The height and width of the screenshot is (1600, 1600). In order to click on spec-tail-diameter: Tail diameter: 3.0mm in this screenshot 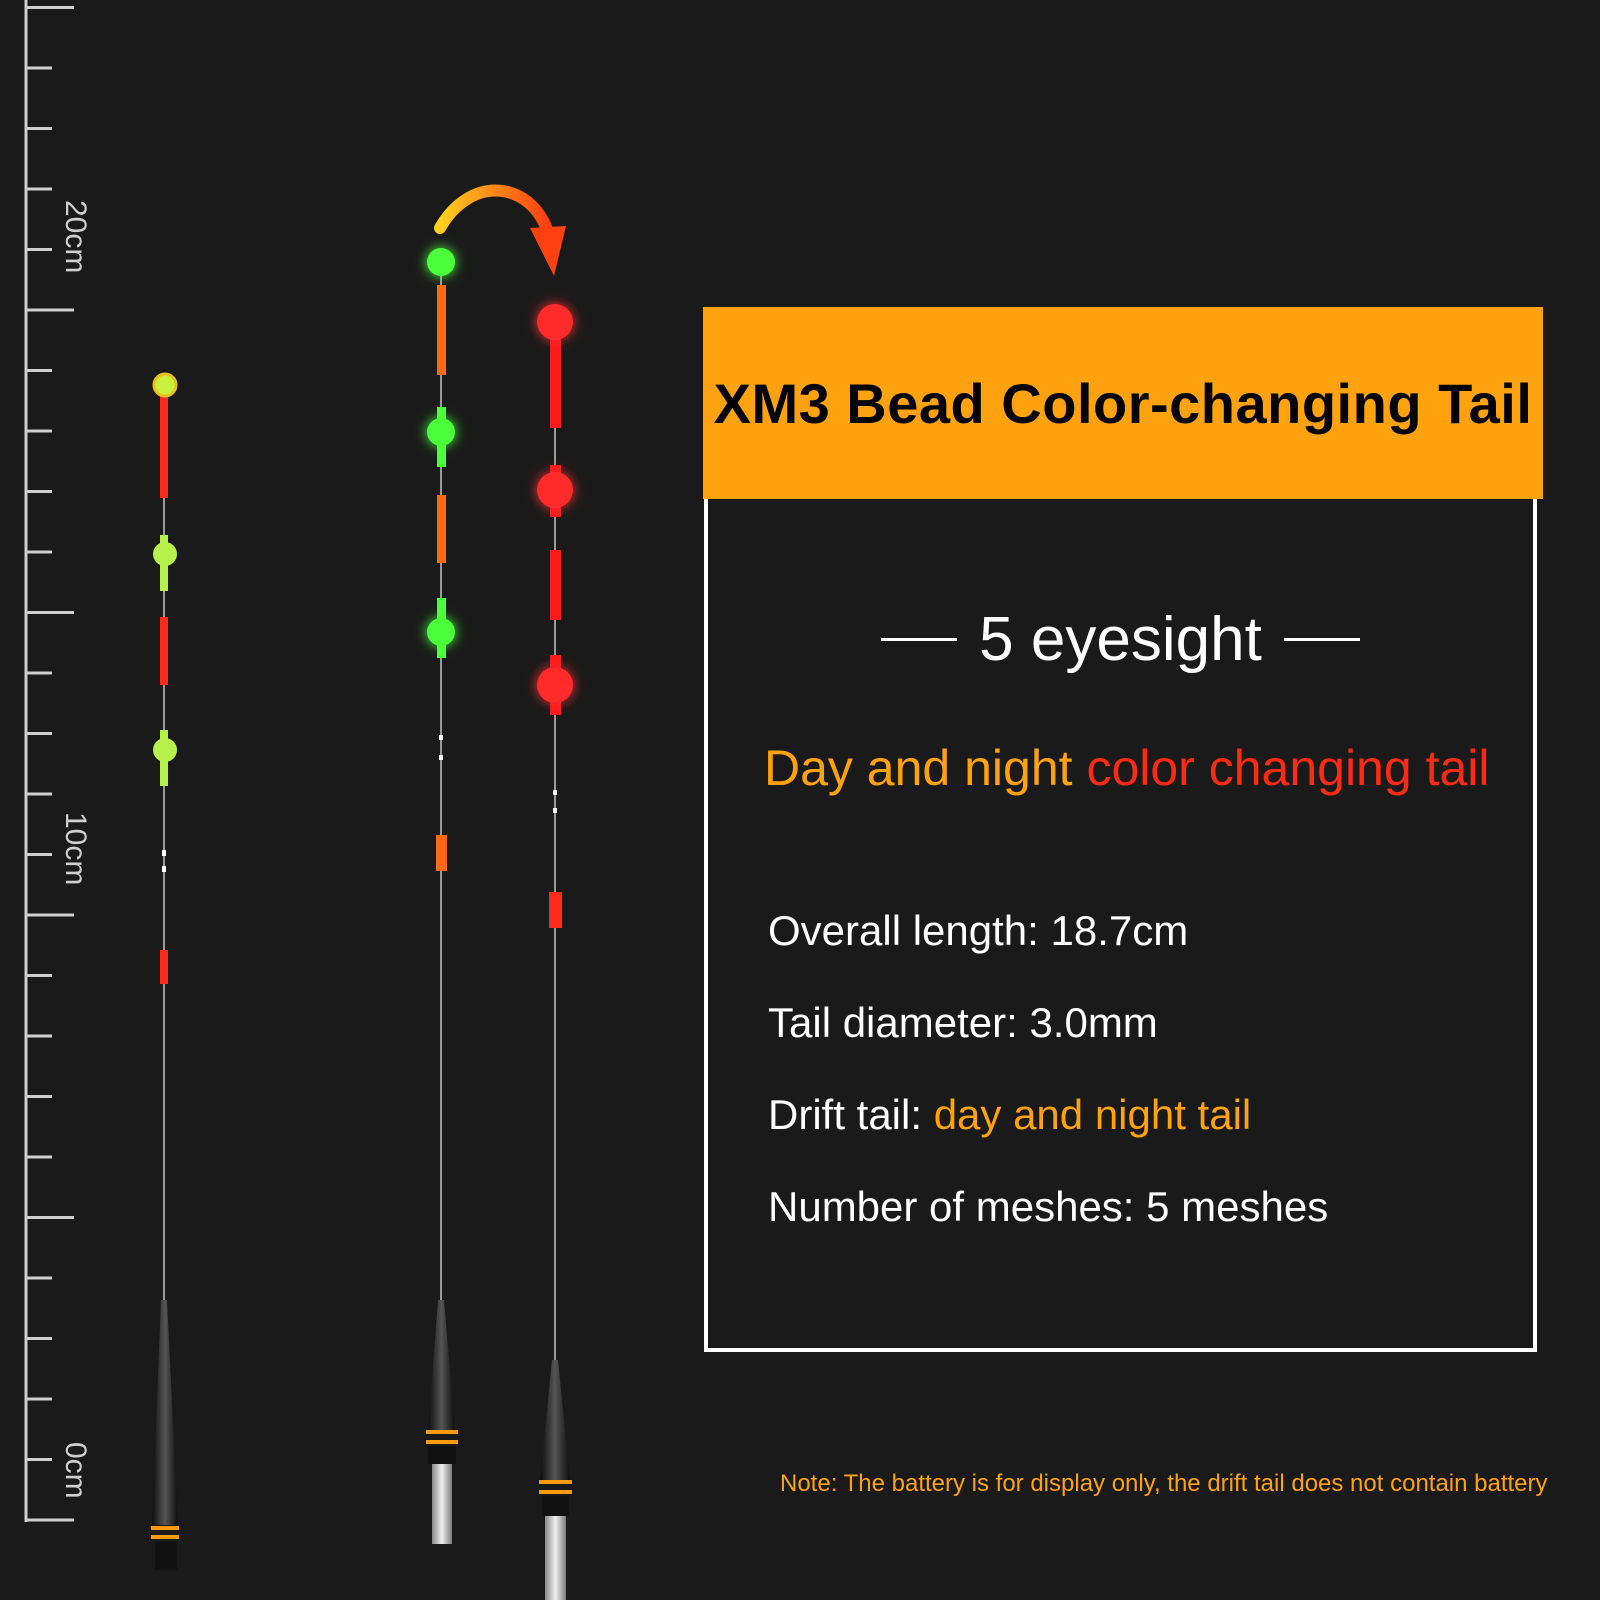, I will do `click(963, 1023)`.